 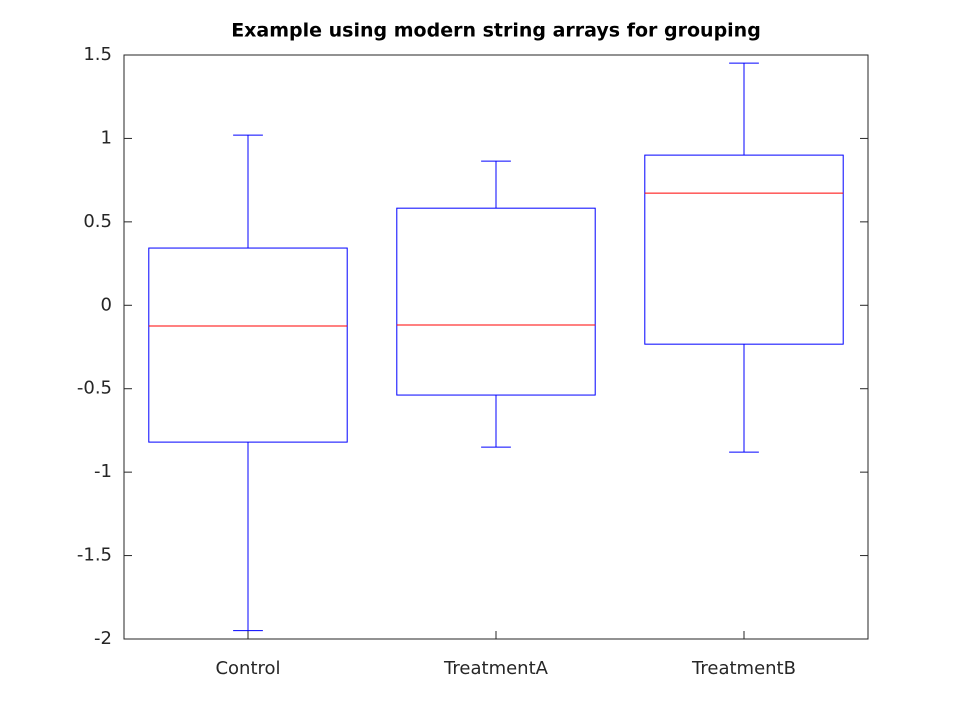 What do you see at coordinates (94, 555) in the screenshot?
I see `y-tick-label: -1.5` at bounding box center [94, 555].